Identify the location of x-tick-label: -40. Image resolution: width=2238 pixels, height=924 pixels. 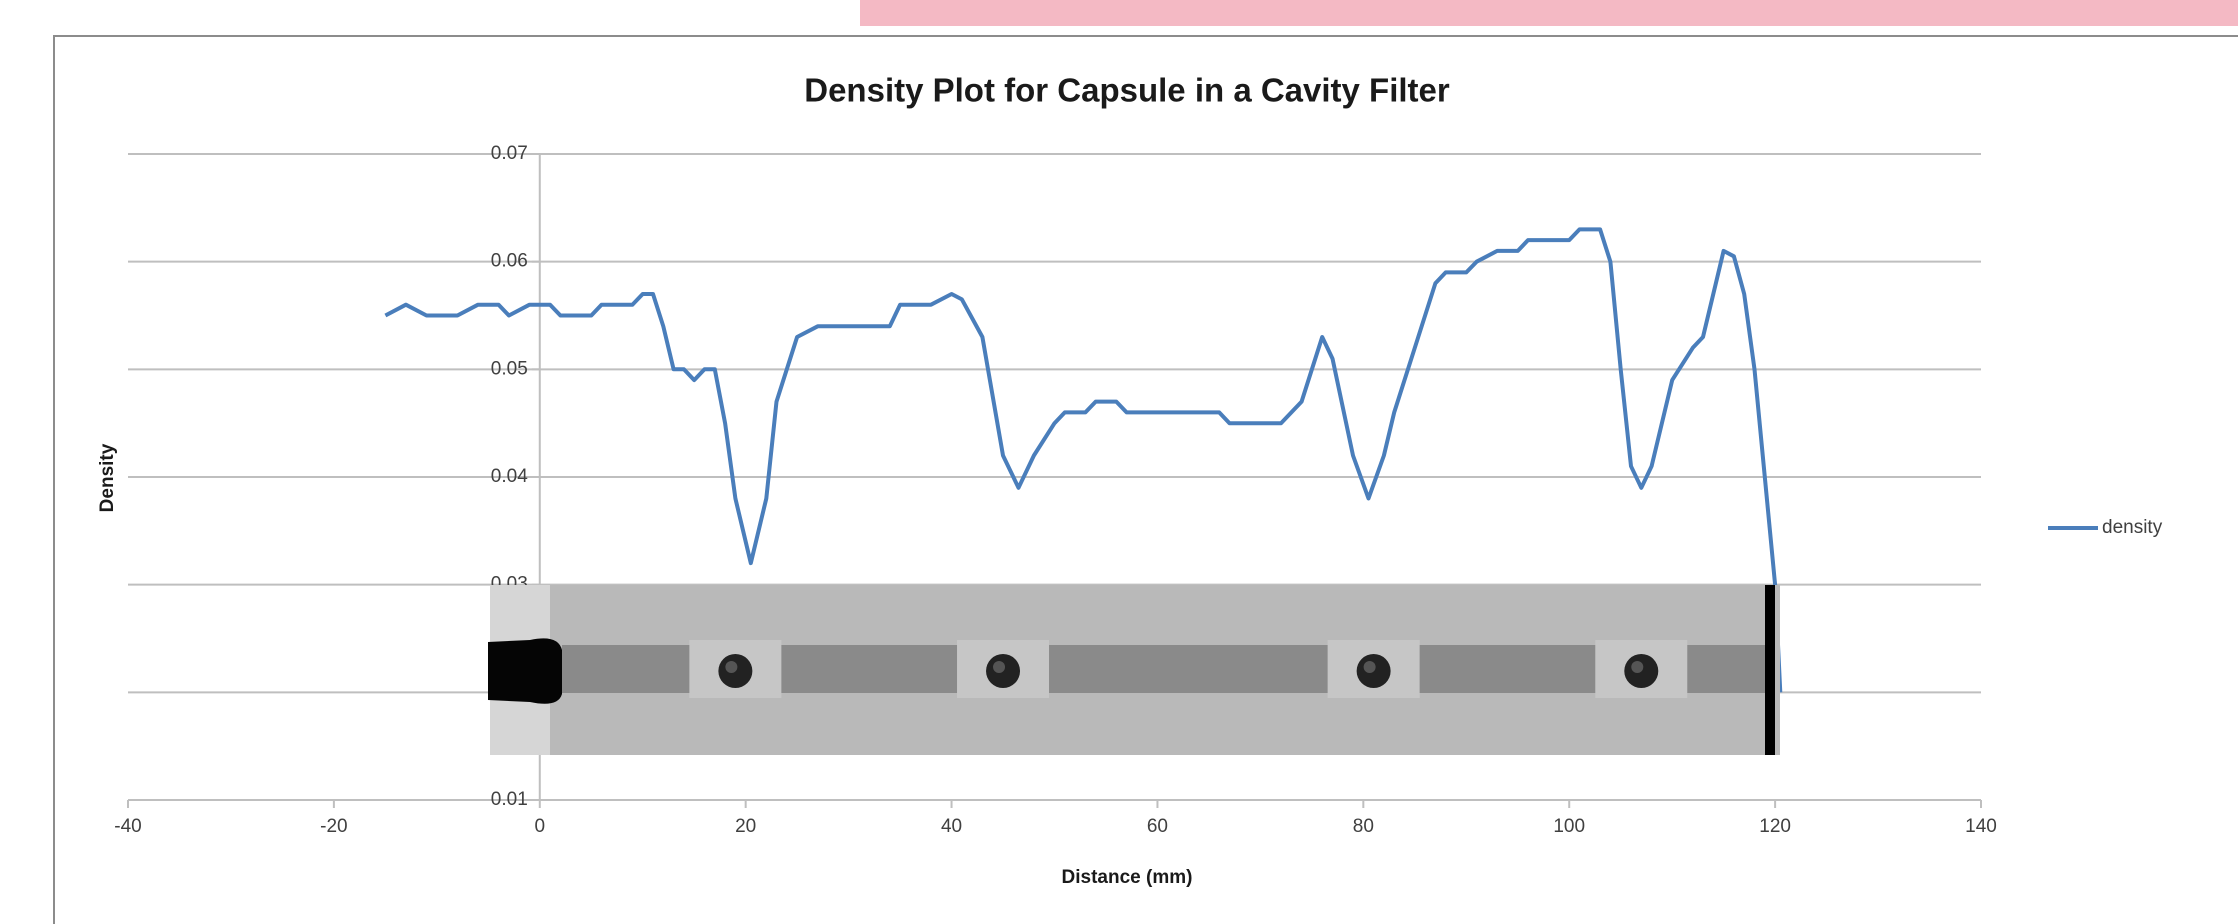
(127, 826).